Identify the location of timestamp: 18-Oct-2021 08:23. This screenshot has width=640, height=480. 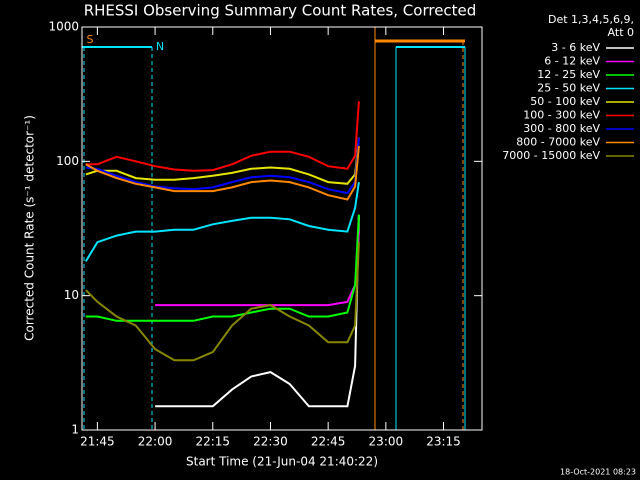
(598, 472).